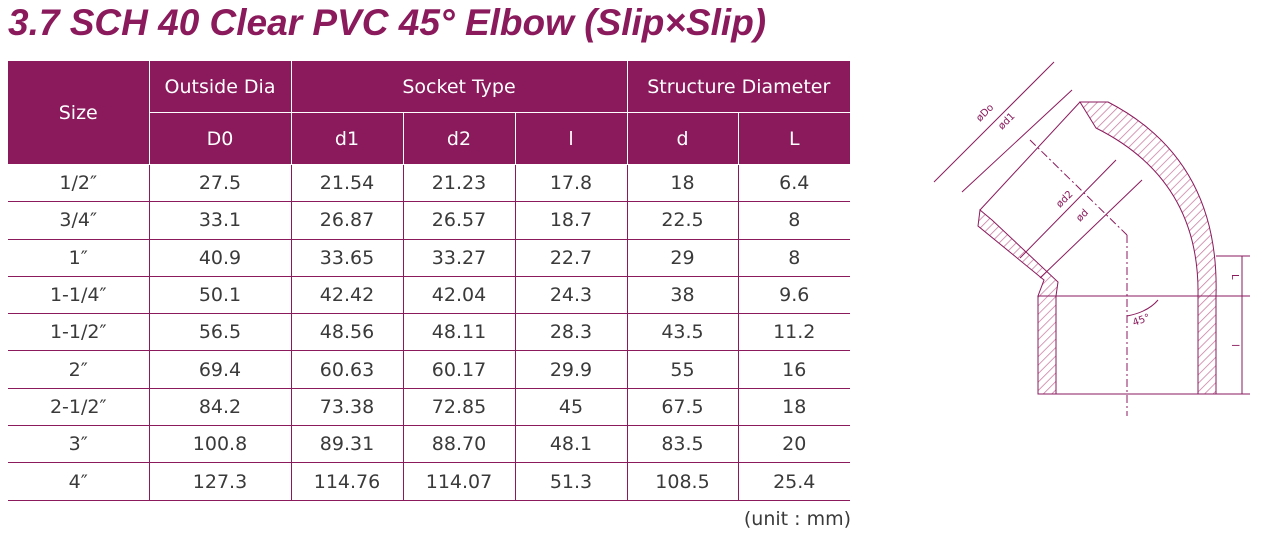  I want to click on value-cell: 33.65, so click(347, 257).